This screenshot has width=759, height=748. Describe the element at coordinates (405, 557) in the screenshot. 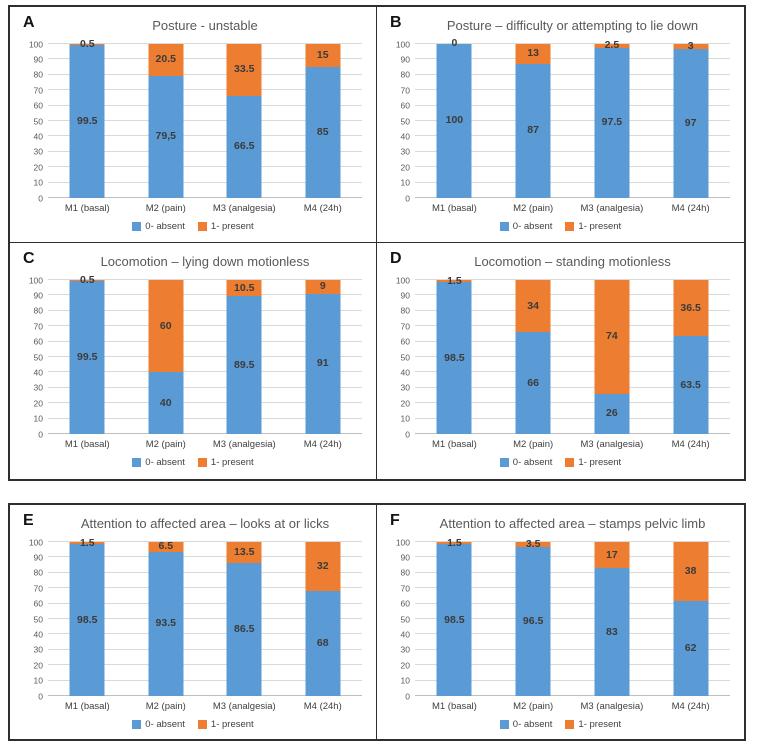

I see `y-axis-tick-label: 90` at that location.